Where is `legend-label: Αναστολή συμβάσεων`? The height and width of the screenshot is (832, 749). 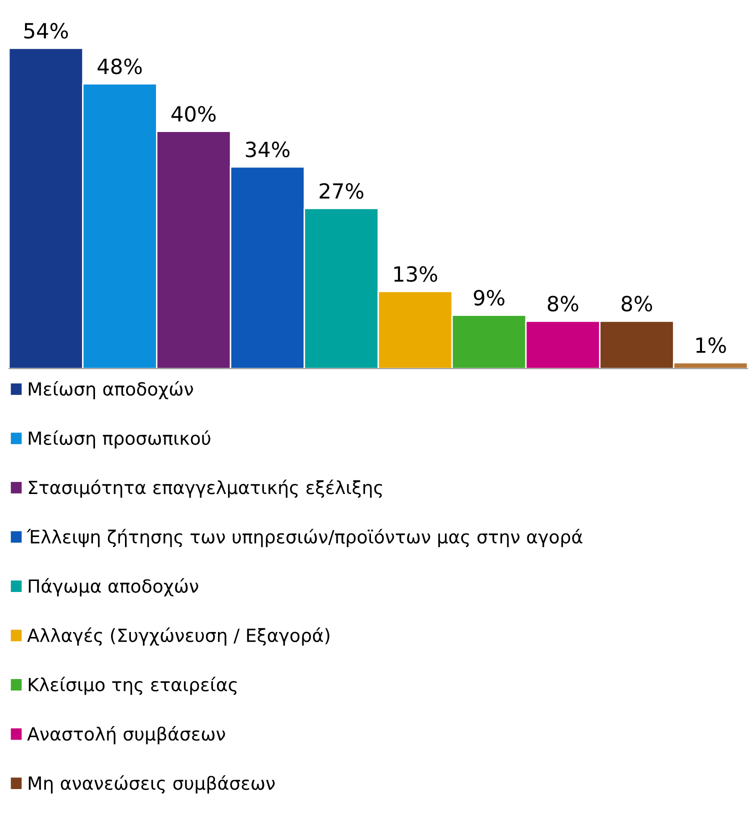
legend-label: Αναστολή συμβάσεων is located at coordinates (126, 735).